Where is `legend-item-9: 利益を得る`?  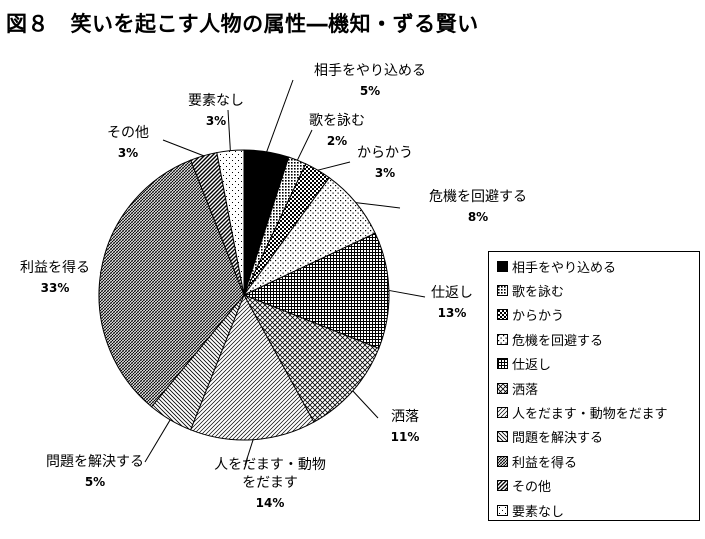
legend-item-9: 利益を得る is located at coordinates (598, 461).